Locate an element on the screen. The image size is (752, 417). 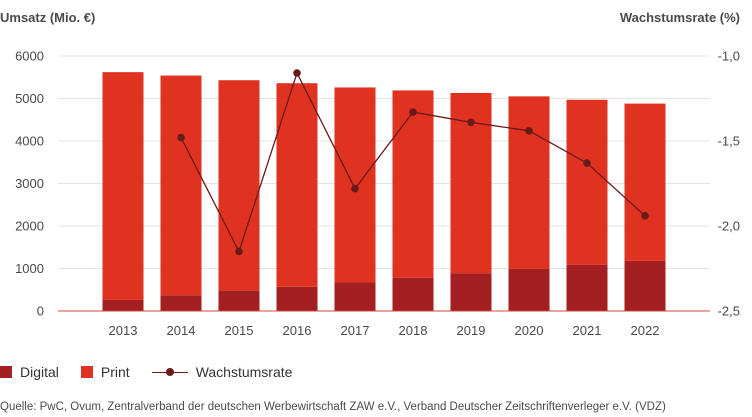
legend-item-rate: Wachstumsrate is located at coordinates (222, 372).